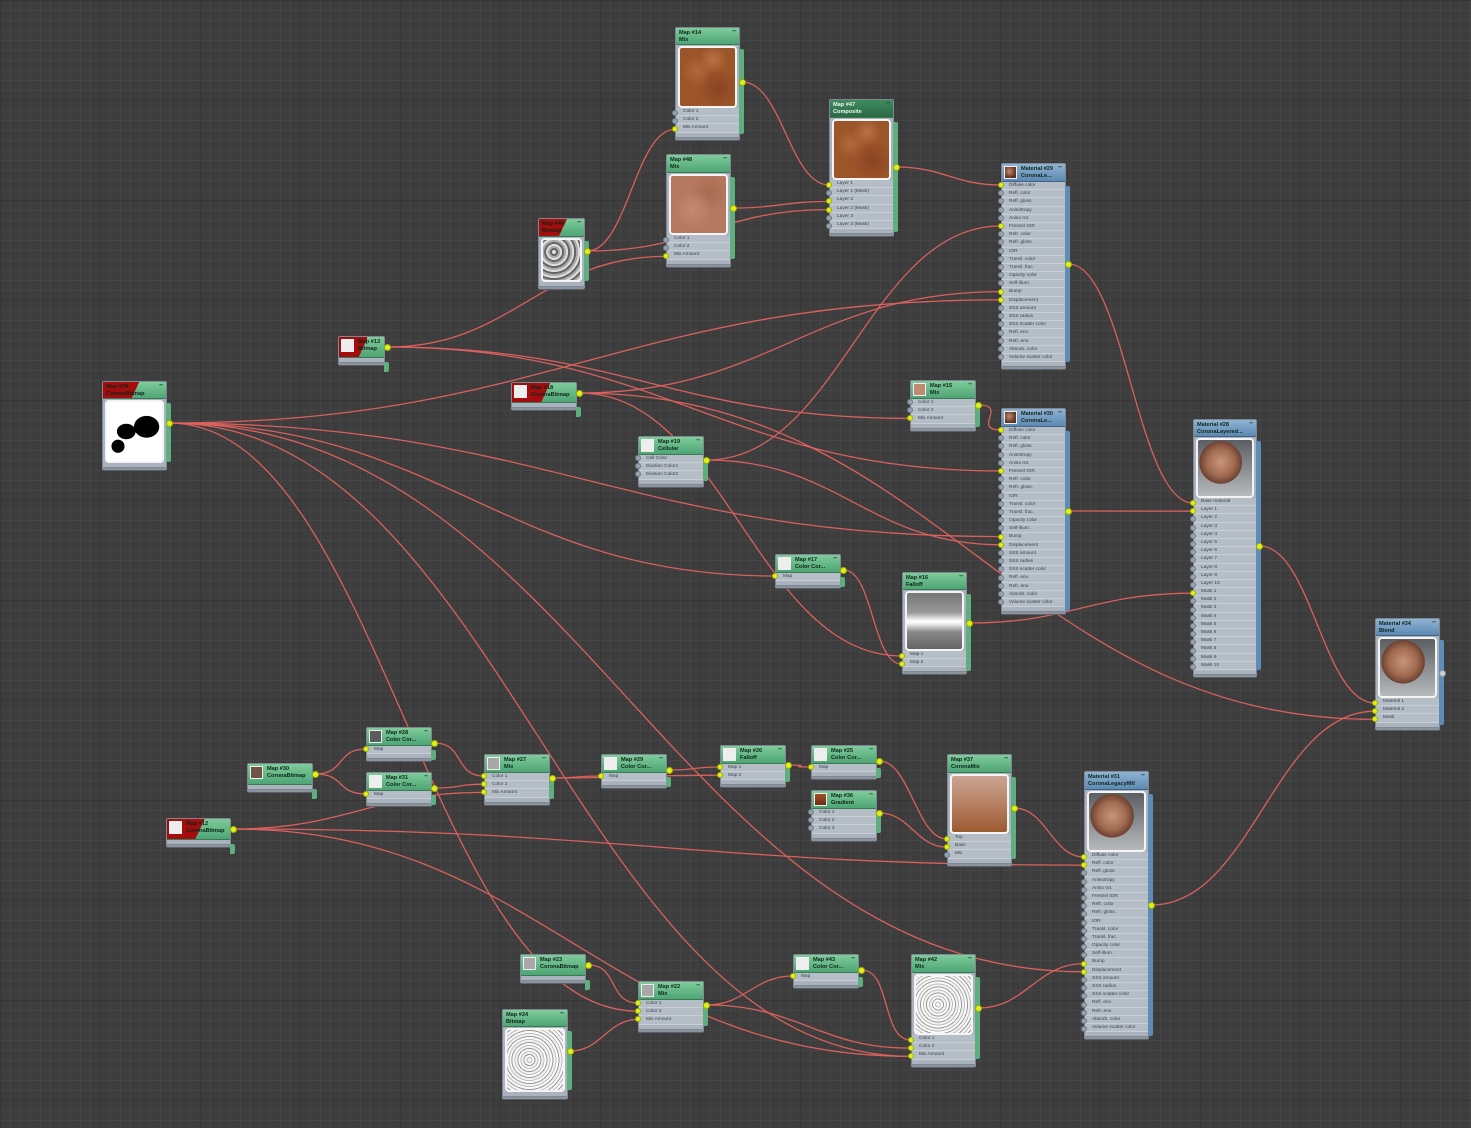 The width and height of the screenshot is (1471, 1128). Describe the element at coordinates (604, 1035) in the screenshot. I see `wire-n24-to-n22` at that location.